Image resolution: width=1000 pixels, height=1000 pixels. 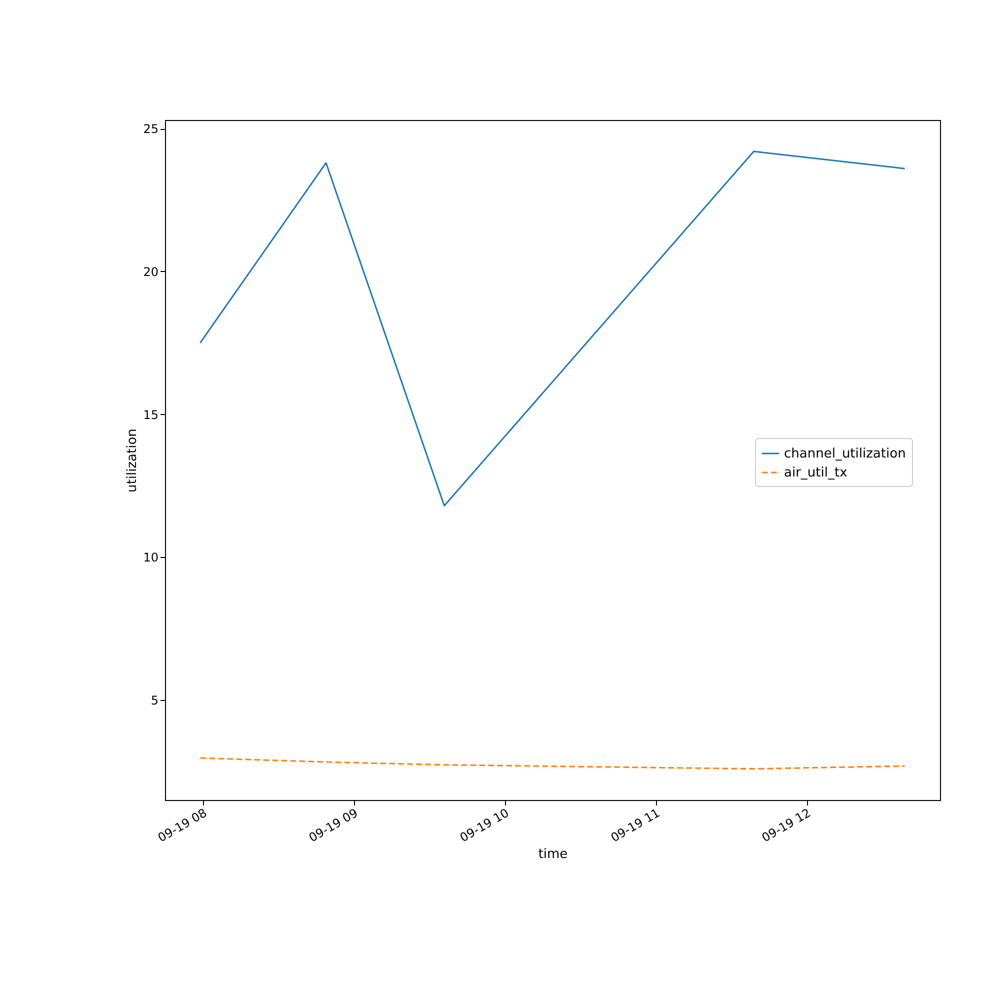 I want to click on y-tick-label: 5, so click(x=154, y=701).